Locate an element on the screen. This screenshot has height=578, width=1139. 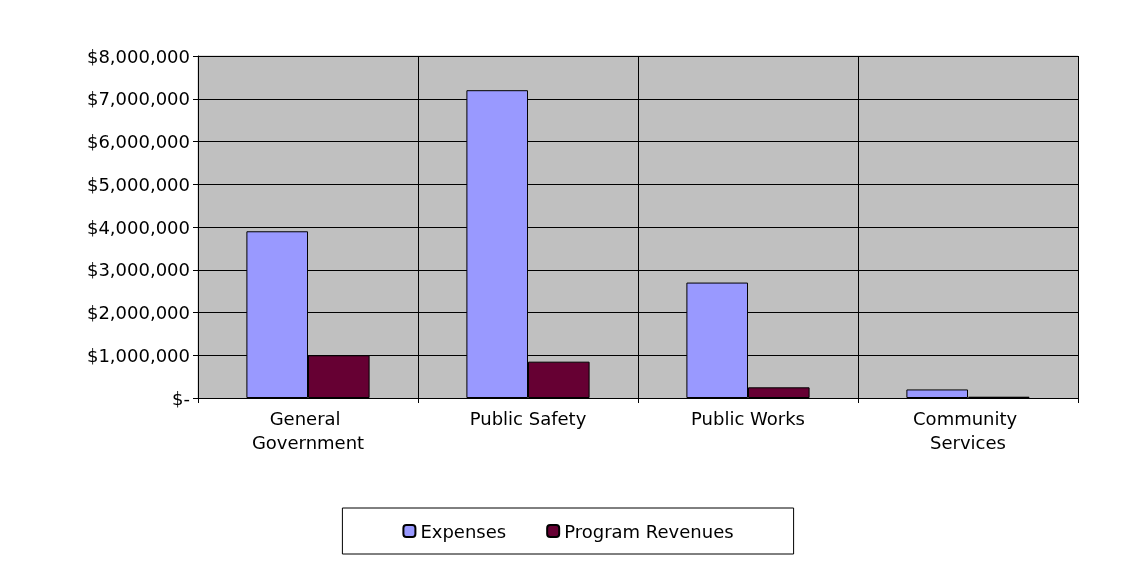
legend-label: Program Revenues is located at coordinates (649, 531).